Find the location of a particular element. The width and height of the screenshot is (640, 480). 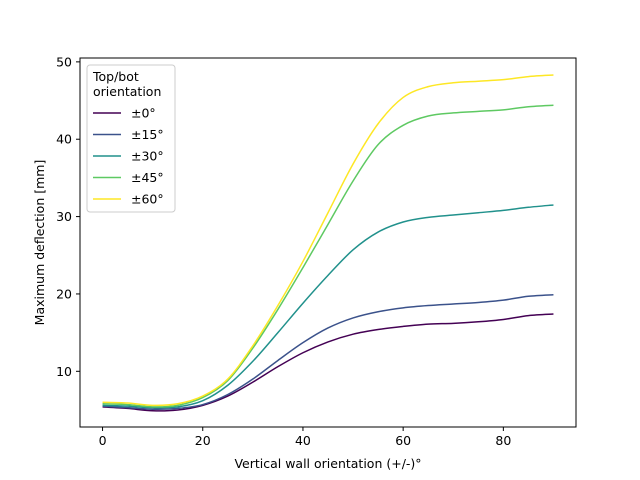

x-tick-label: 80 is located at coordinates (503, 440).